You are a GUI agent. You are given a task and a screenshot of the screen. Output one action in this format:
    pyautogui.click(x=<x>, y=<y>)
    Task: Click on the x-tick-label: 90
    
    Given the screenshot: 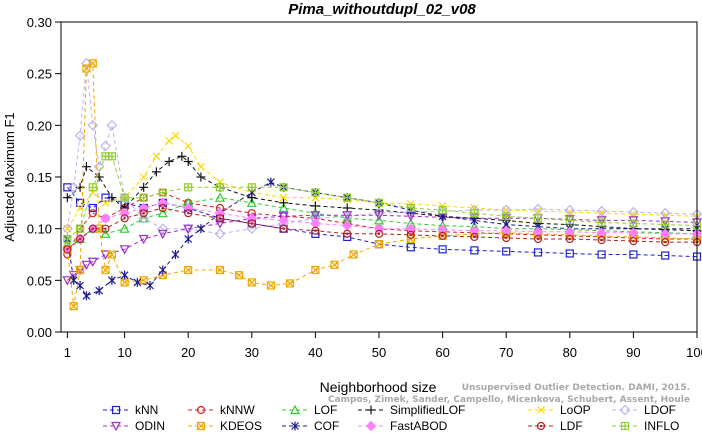 What is the action you would take?
    pyautogui.click(x=633, y=352)
    